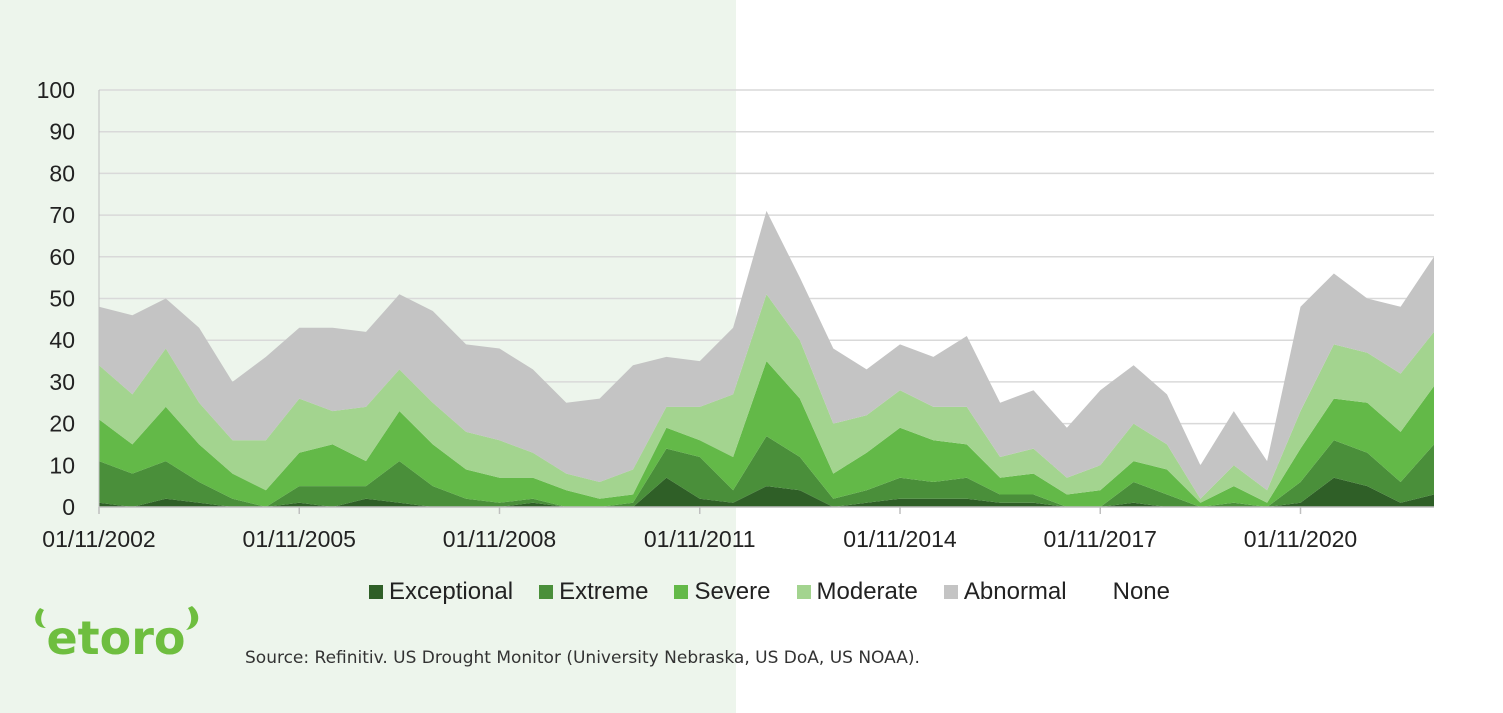 This screenshot has width=1503, height=713. Describe the element at coordinates (98, 539) in the screenshot. I see `x-tick-label-0: 01/11/2002` at that location.